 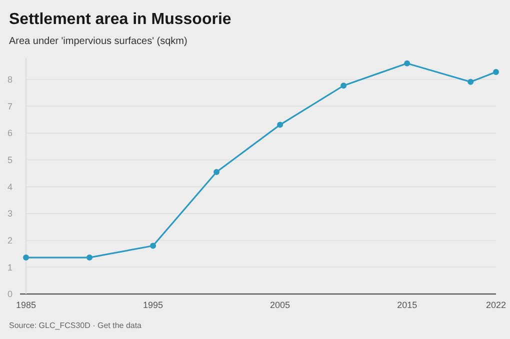 I want to click on chart-subtitle: Area under 'impervious surfaces' (sqkm), so click(x=98, y=41).